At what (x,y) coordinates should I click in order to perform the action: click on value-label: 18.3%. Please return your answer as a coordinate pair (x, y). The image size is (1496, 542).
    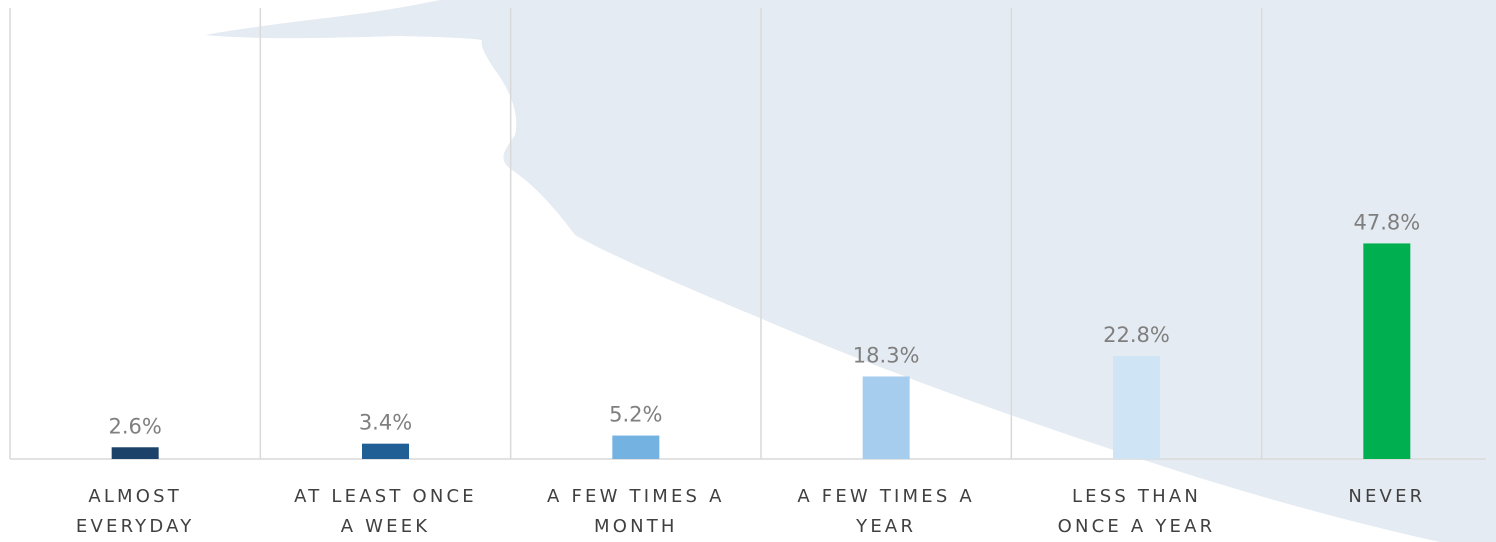
    Looking at the image, I should click on (886, 355).